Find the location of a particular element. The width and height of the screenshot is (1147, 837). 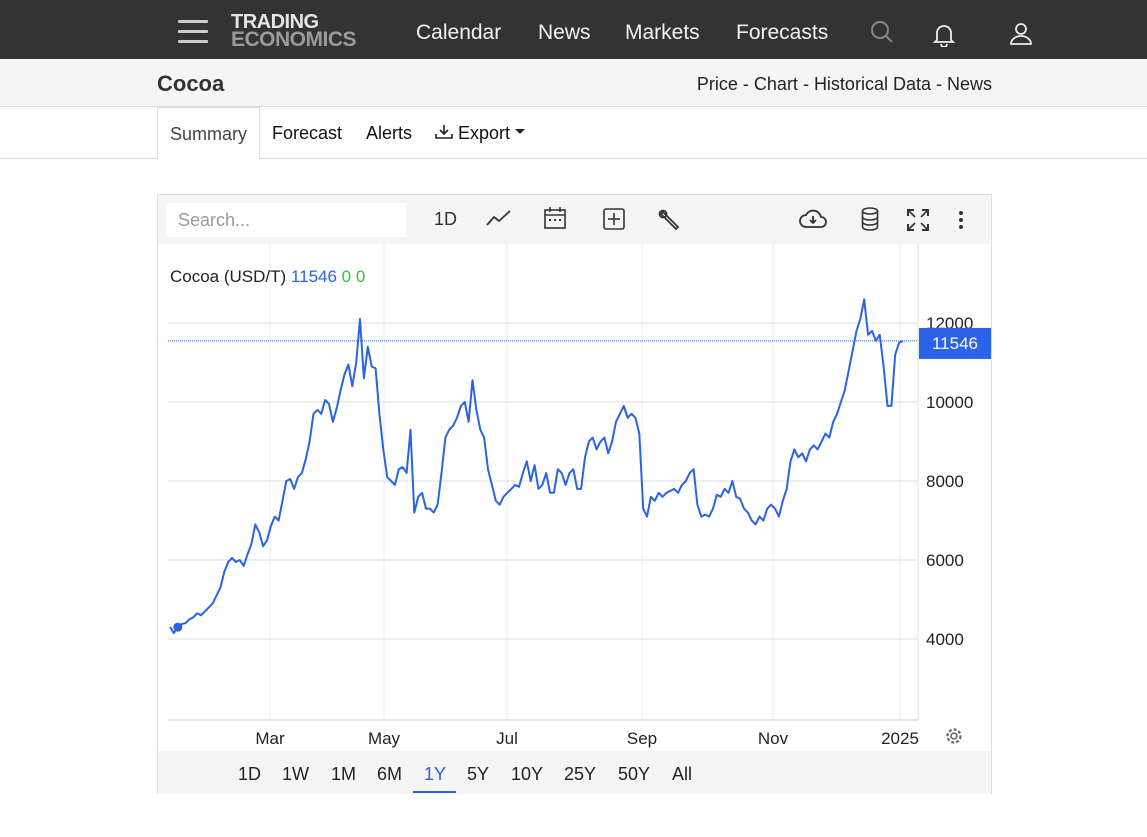

logo-line-1: TRADING is located at coordinates (275, 22).